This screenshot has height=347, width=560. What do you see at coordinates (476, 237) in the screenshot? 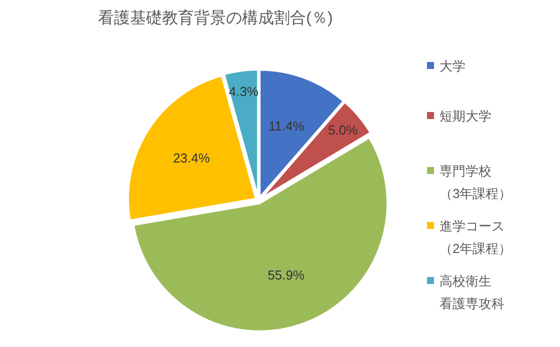
I see `legend-label: 進学コース（2年課程）` at bounding box center [476, 237].